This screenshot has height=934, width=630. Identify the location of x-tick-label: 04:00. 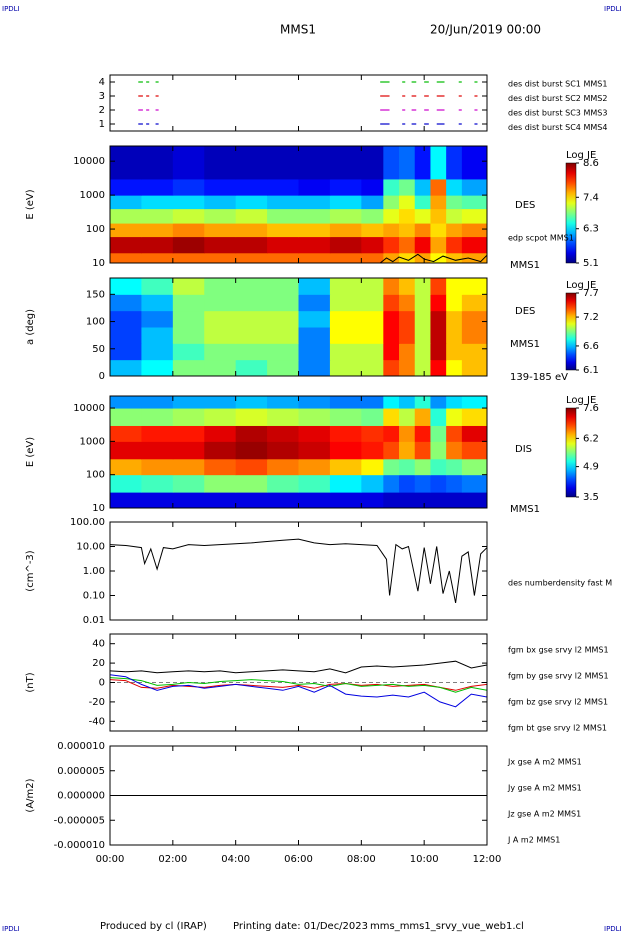
(235, 859).